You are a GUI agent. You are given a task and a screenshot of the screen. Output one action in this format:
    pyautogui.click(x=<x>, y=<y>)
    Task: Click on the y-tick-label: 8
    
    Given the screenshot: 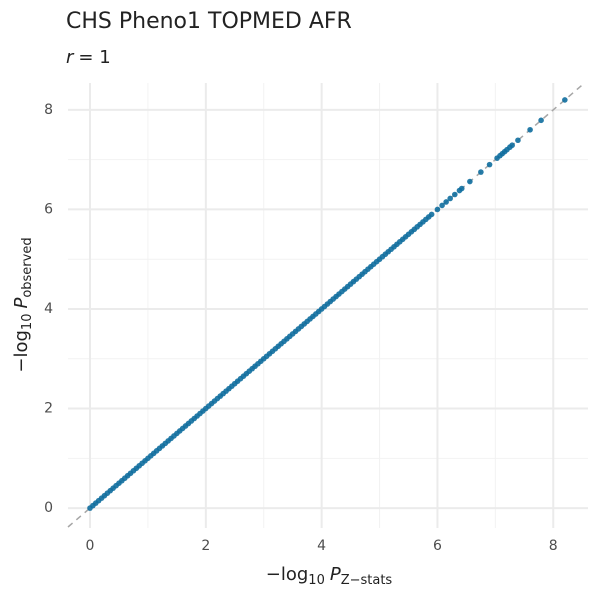 What is the action you would take?
    pyautogui.click(x=48, y=110)
    